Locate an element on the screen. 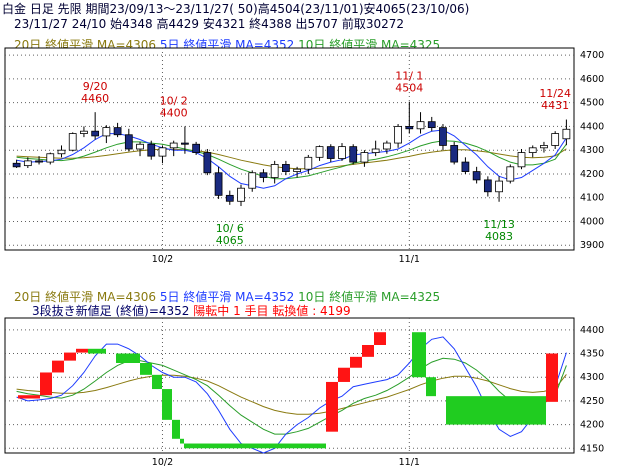  legend-ma20-lower: 20日 終値平滑 MA=4306 is located at coordinates (85, 297).